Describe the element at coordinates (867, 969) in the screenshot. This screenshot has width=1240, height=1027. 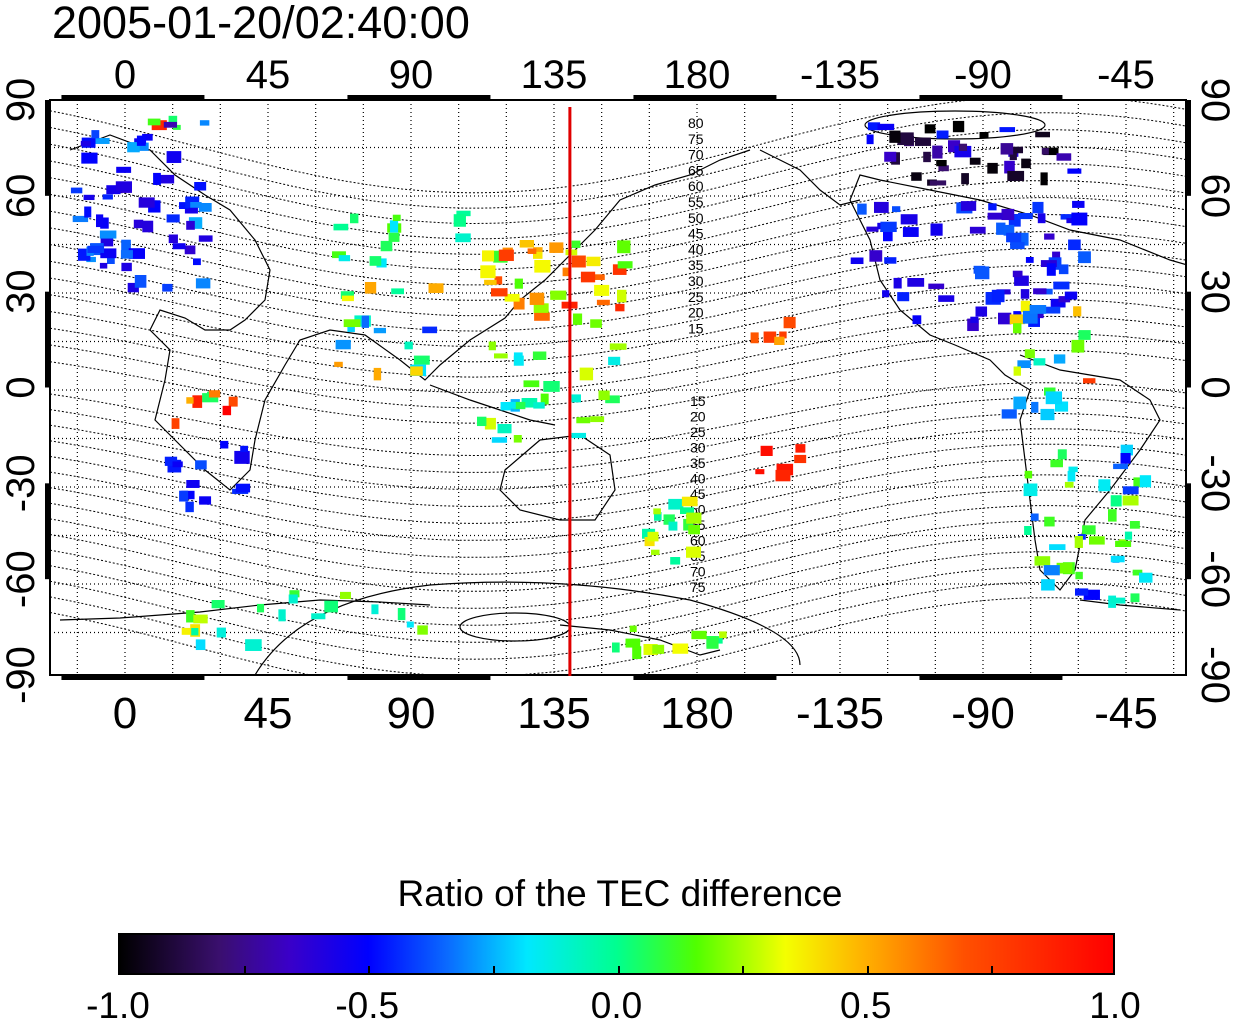
I see `colorbar-tick` at that location.